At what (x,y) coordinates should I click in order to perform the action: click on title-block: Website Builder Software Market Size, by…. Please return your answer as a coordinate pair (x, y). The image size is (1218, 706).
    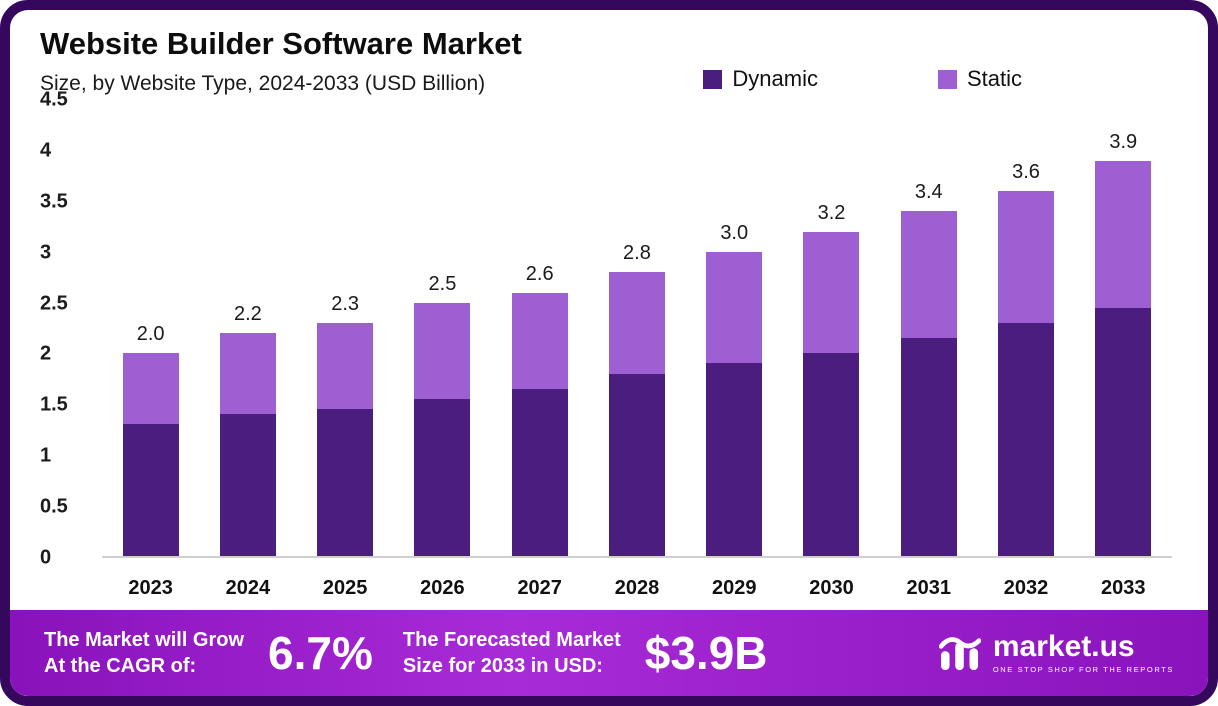
    Looking at the image, I should click on (281, 61).